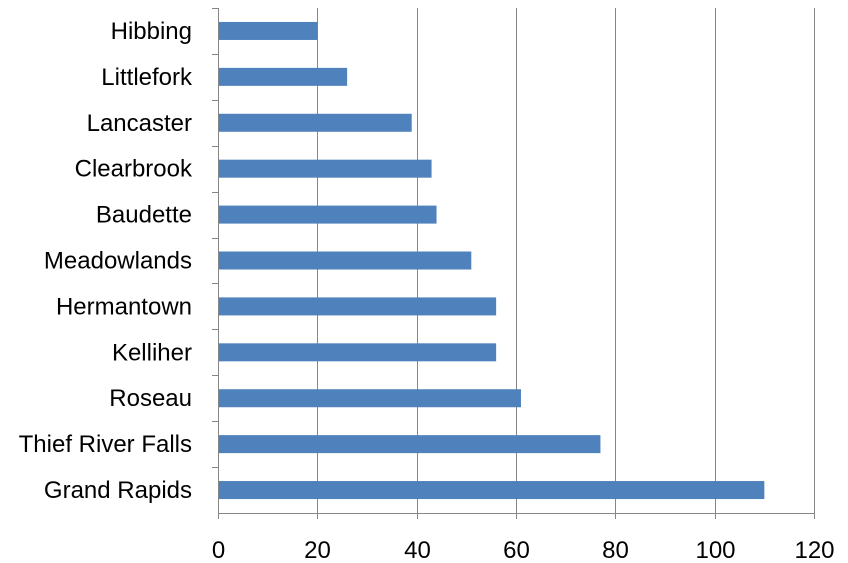  Describe the element at coordinates (139, 123) in the screenshot. I see `category-label: Lancaster` at that location.